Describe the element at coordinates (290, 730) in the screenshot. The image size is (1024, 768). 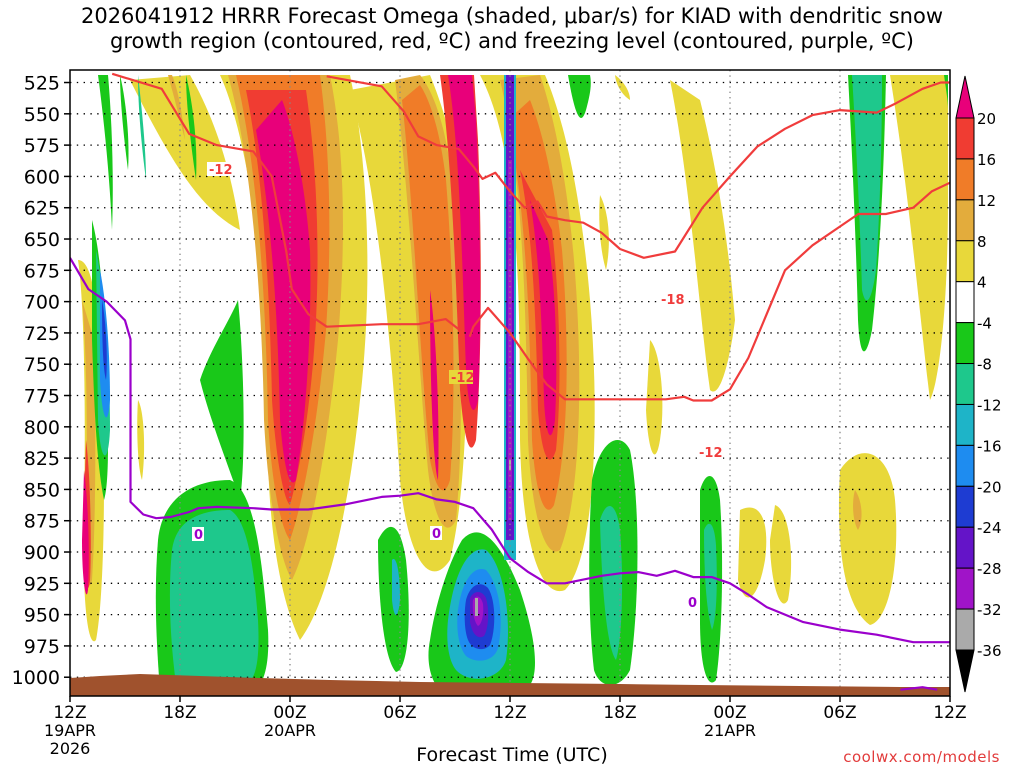
I see `x-tick-date: 20APR` at that location.